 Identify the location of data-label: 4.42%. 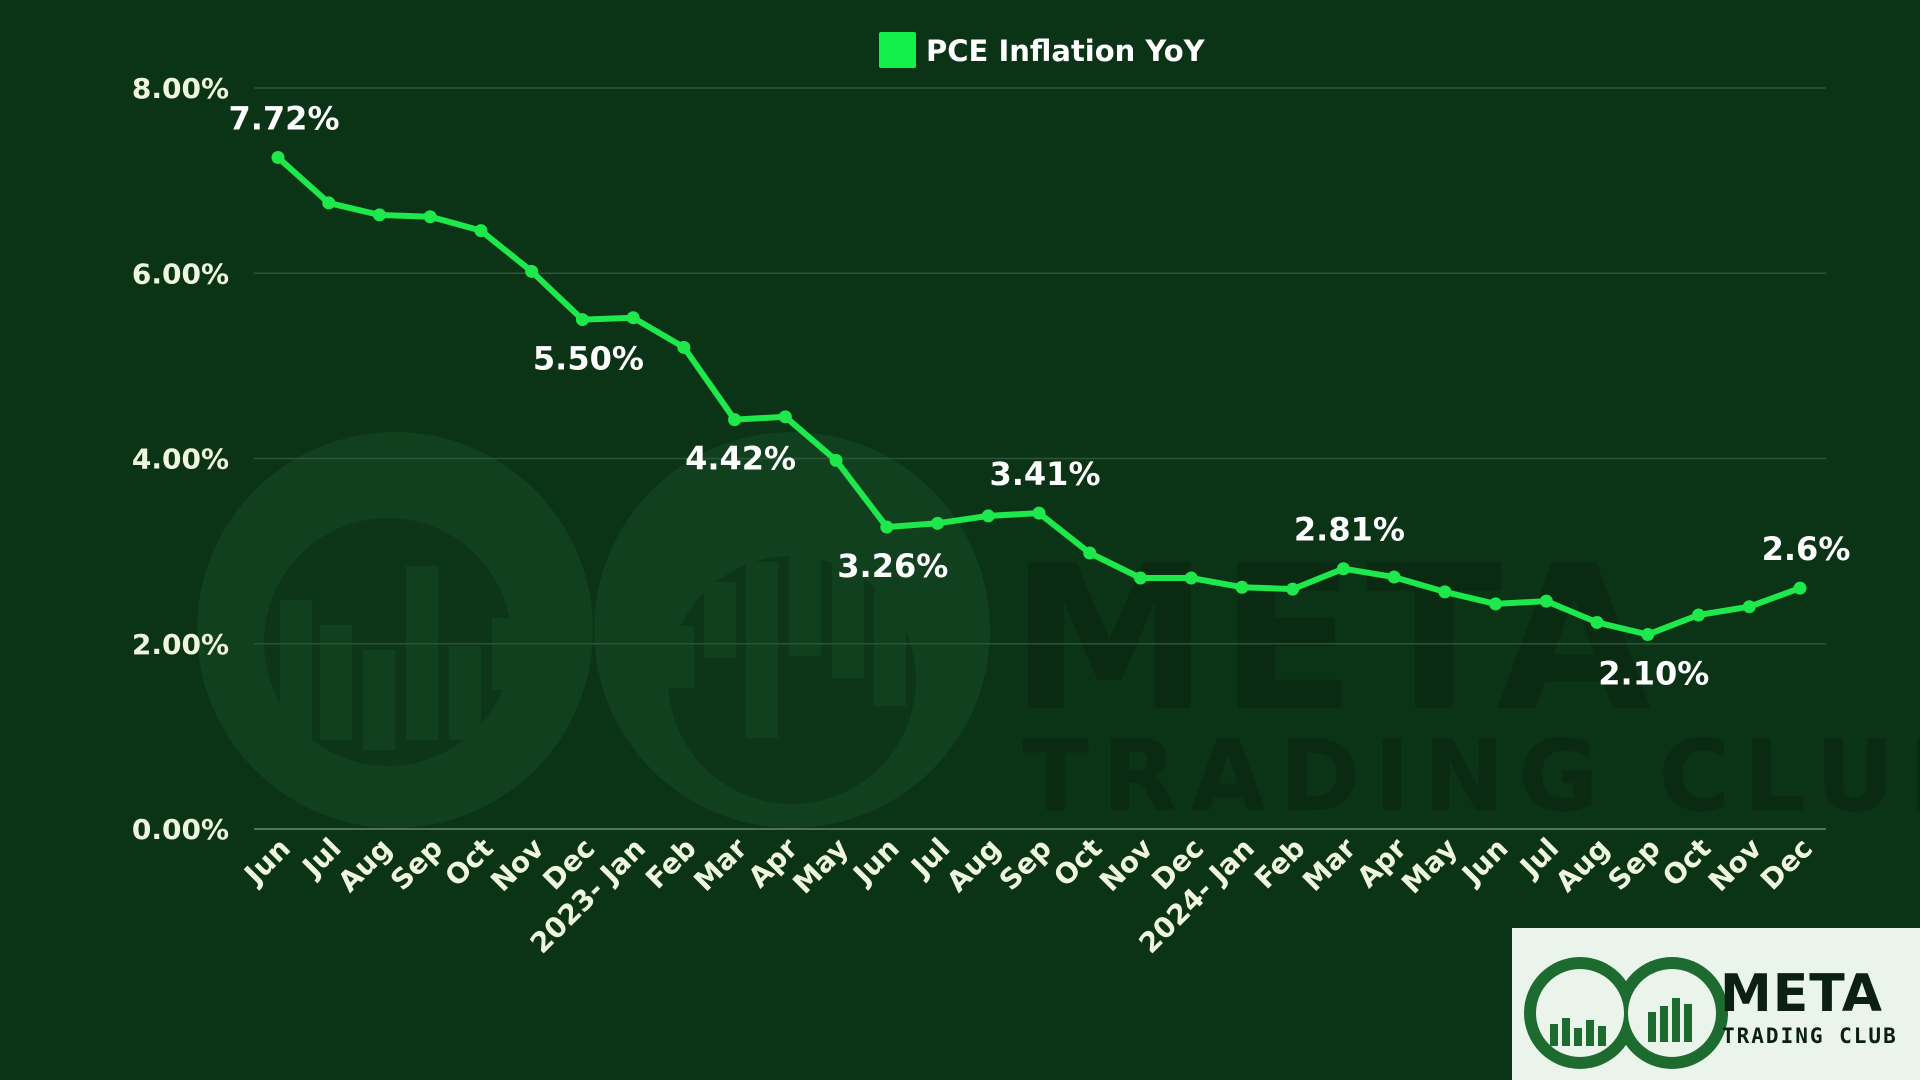
(740, 459).